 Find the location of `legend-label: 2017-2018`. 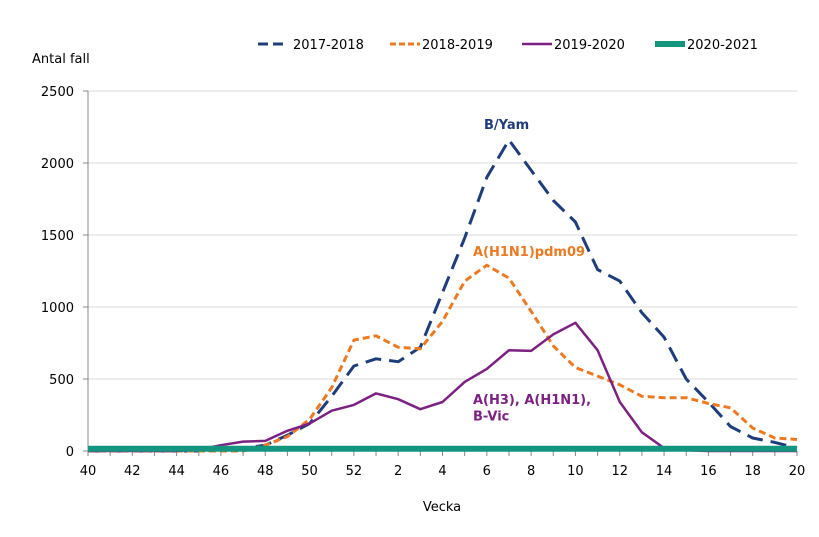

legend-label: 2017-2018 is located at coordinates (328, 45).